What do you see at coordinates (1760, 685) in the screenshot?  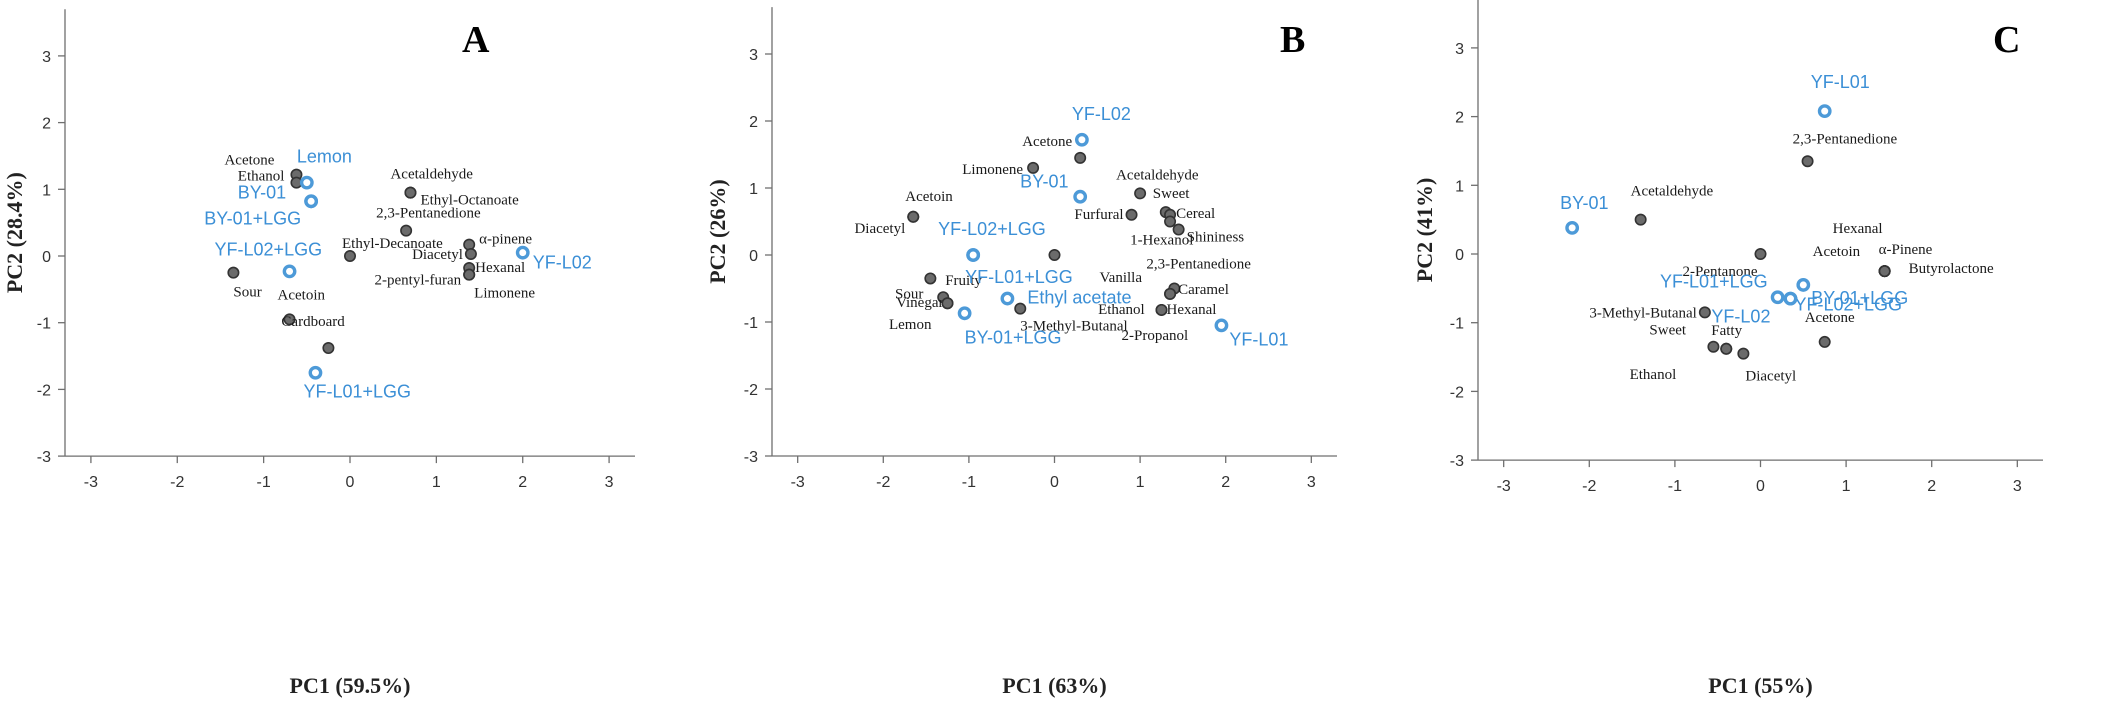 I see `panel-c-x-axis-title: PC1 (55%)` at bounding box center [1760, 685].